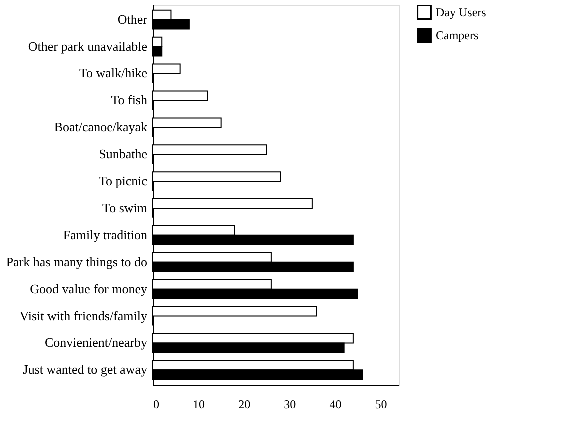  I want to click on y-tick-label: Sunbathe, so click(123, 154).